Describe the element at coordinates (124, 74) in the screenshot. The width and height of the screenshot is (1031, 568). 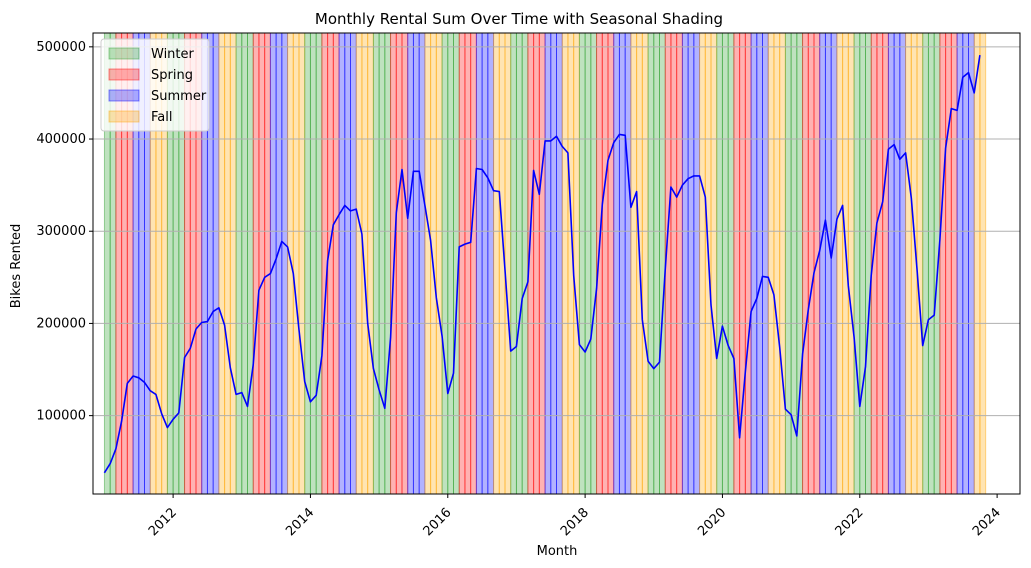
I see `legend-swatch-spring` at that location.